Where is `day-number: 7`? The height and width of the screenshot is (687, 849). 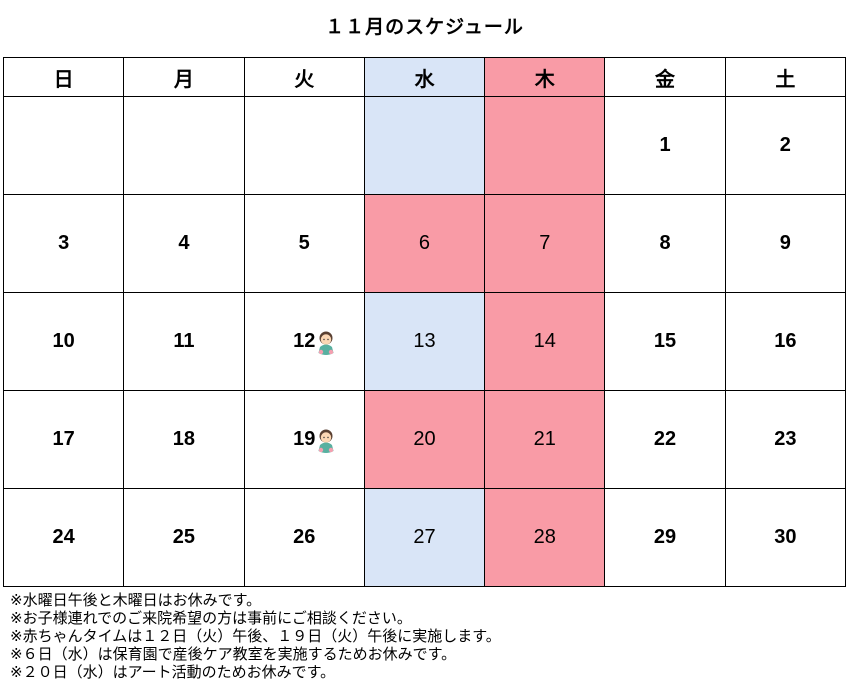
day-number: 7 is located at coordinates (545, 243).